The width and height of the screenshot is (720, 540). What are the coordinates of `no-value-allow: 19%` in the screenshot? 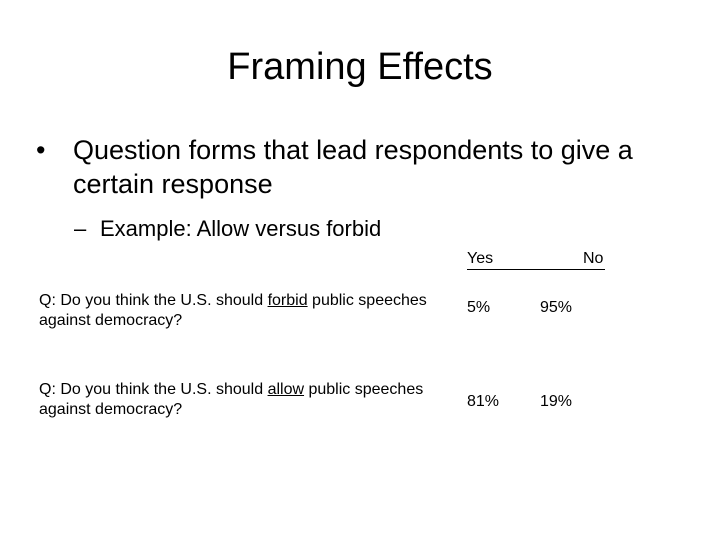 It's located at (556, 401).